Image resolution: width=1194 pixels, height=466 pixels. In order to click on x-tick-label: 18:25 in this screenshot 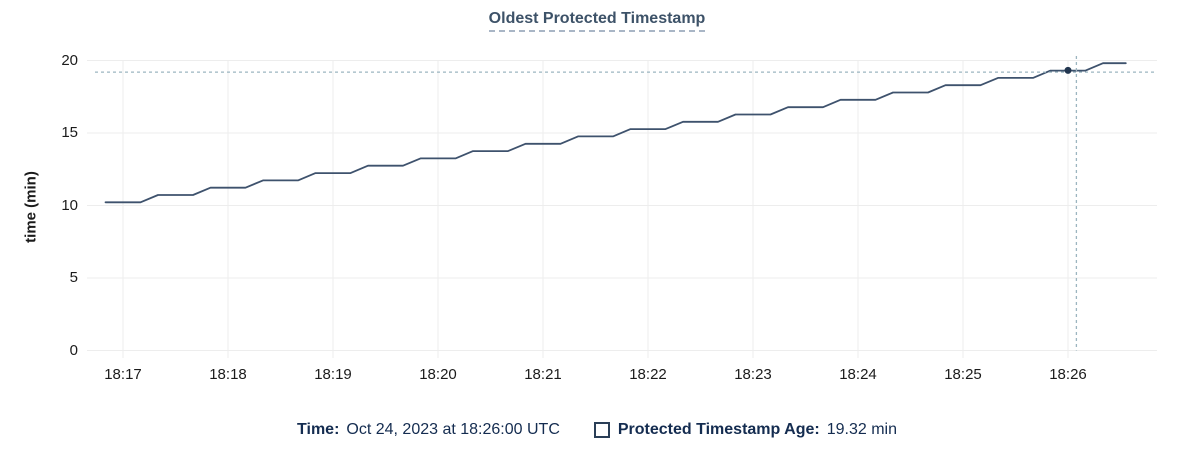, I will do `click(963, 374)`.